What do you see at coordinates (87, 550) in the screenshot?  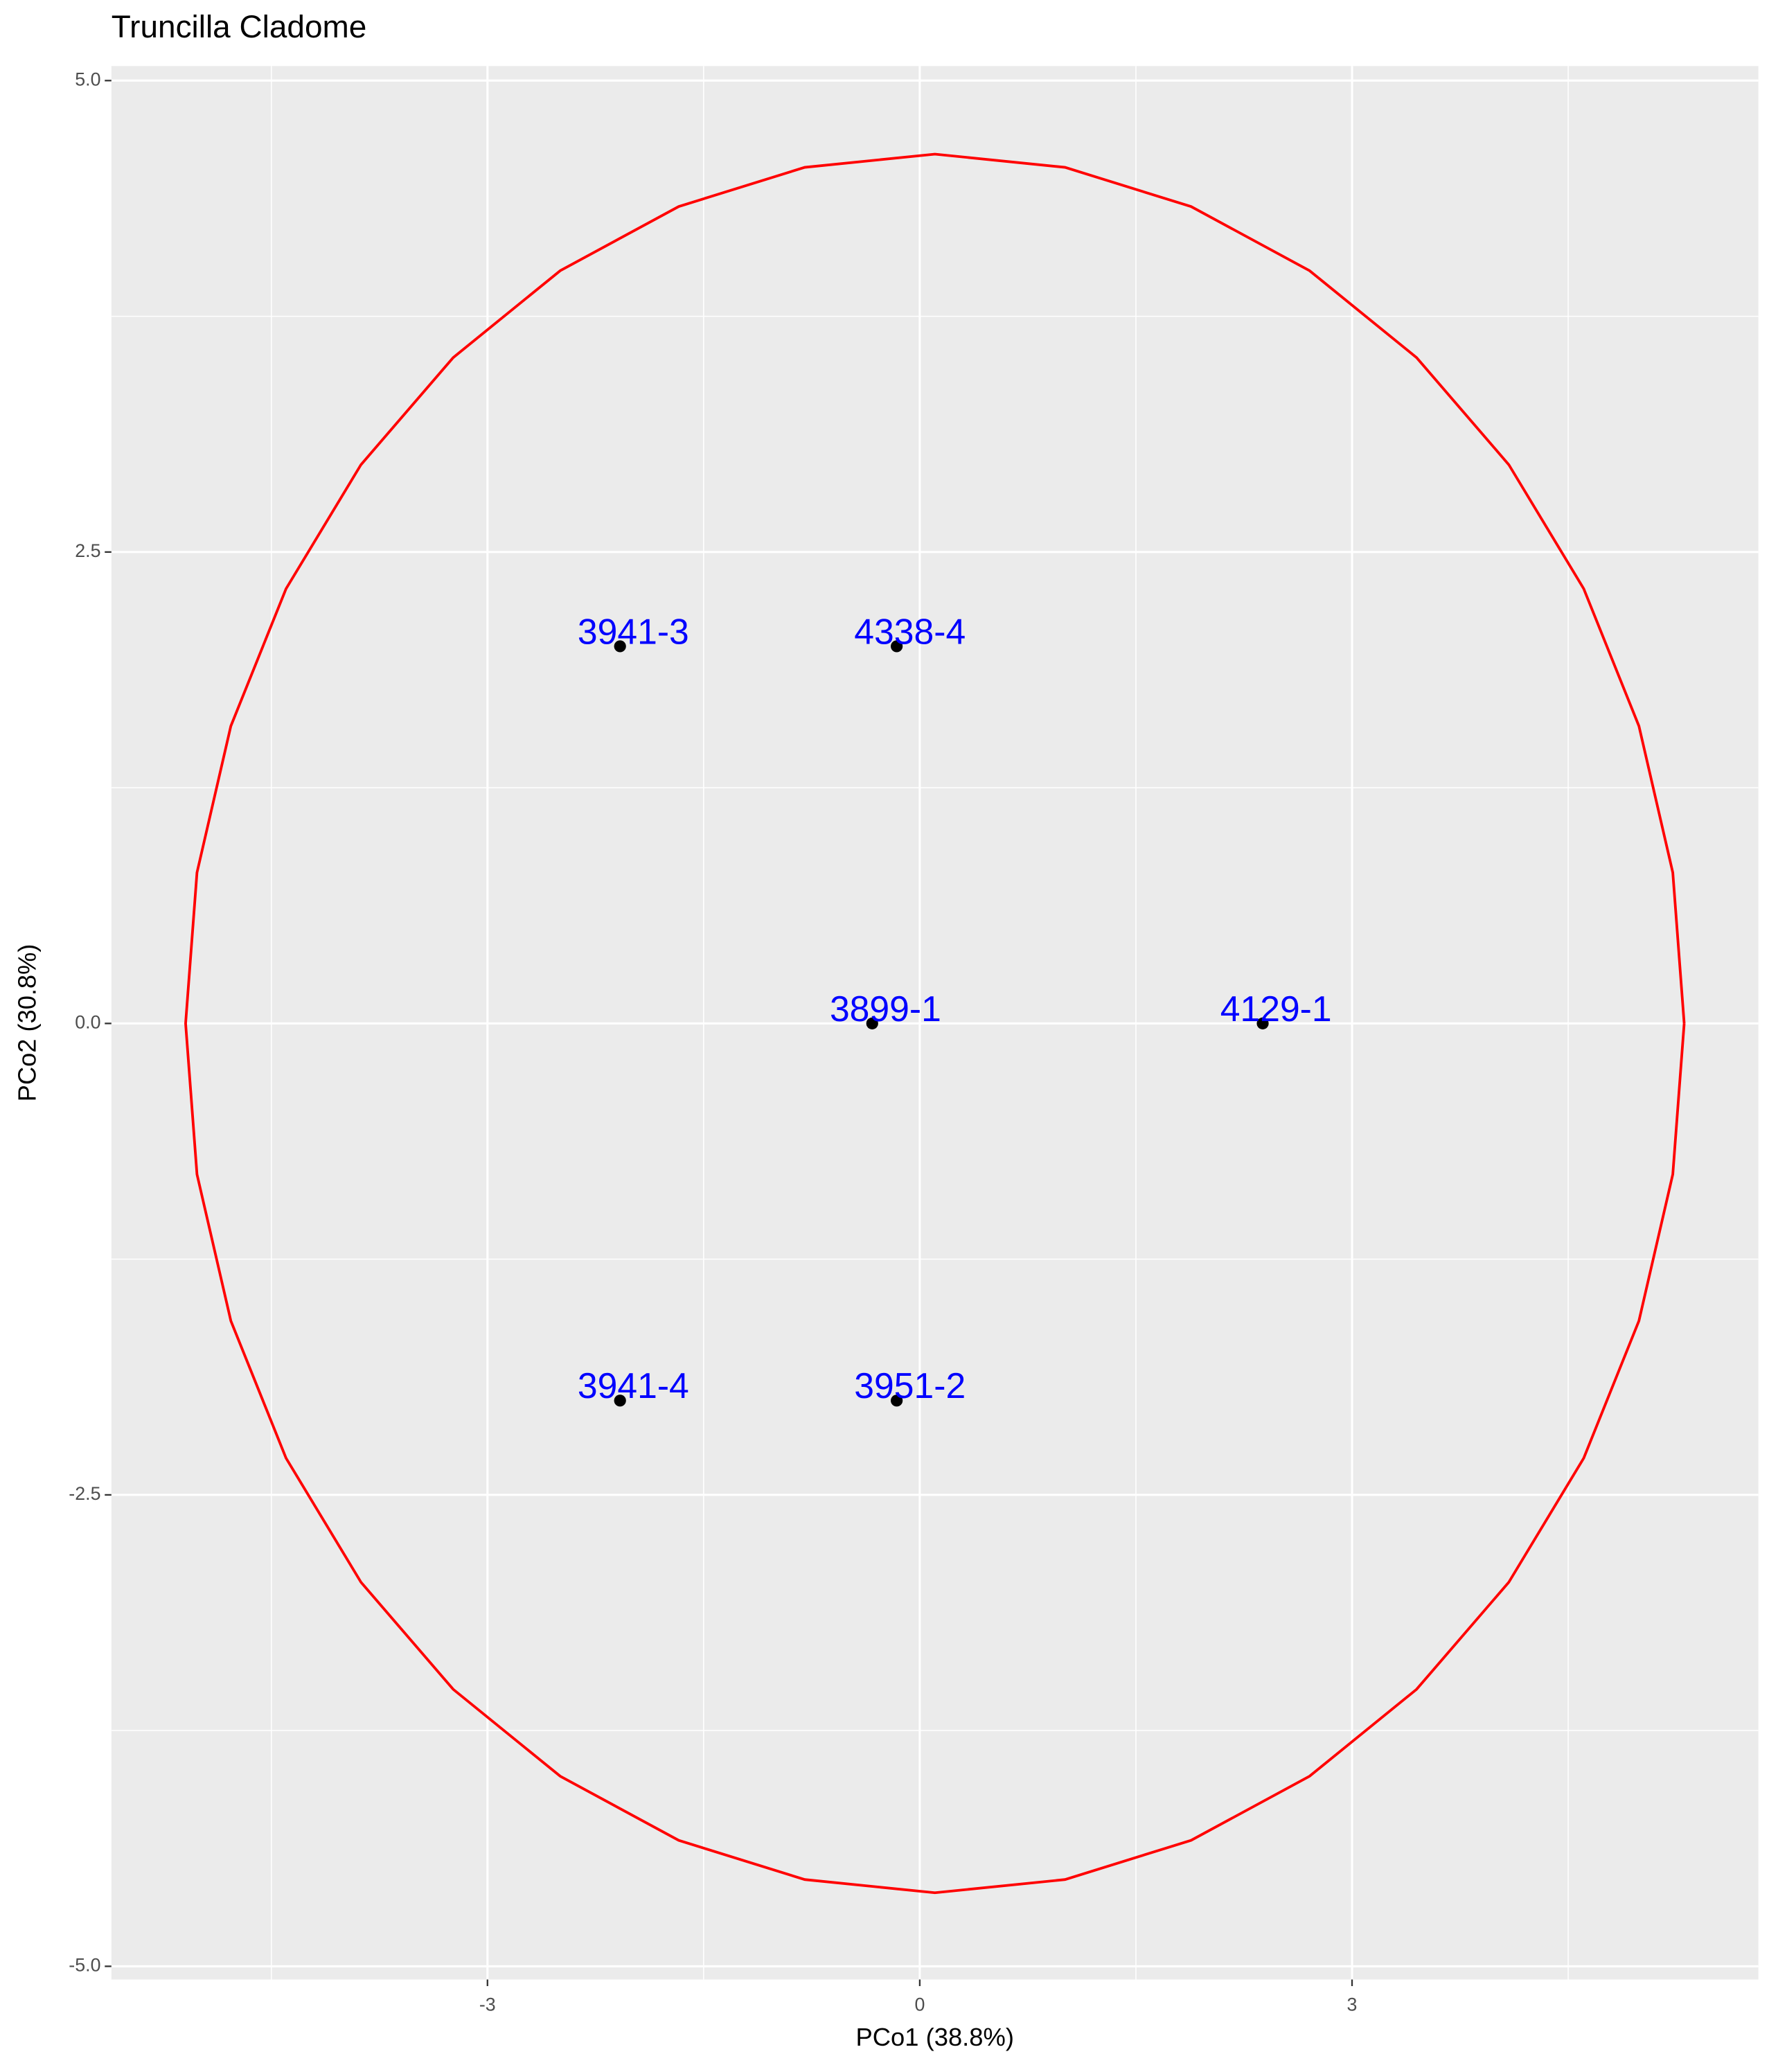 I see `y-tick-label: 2.5` at bounding box center [87, 550].